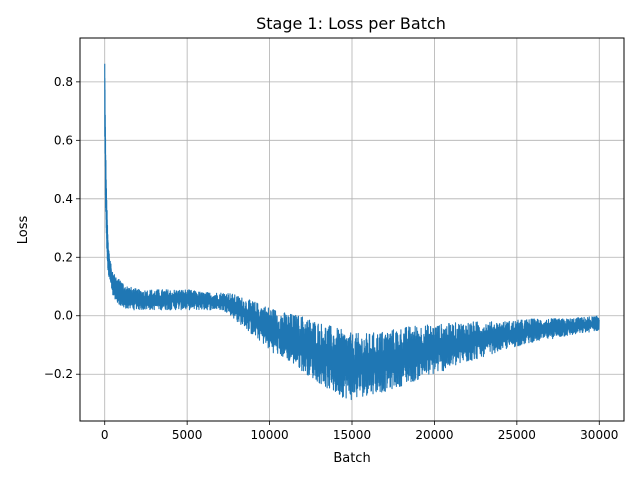 This screenshot has height=480, width=640. What do you see at coordinates (517, 435) in the screenshot?
I see `x-tick-label: 25000` at bounding box center [517, 435].